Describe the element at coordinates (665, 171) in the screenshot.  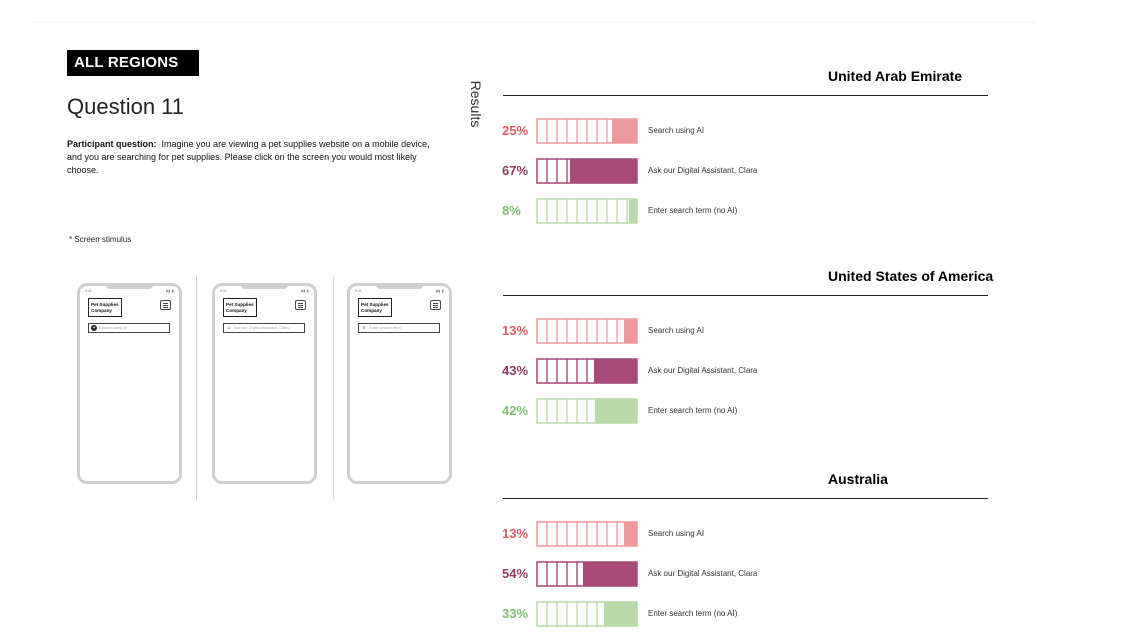
I see `result-row: 67% Ask our Digital Assistant, Clara` at that location.